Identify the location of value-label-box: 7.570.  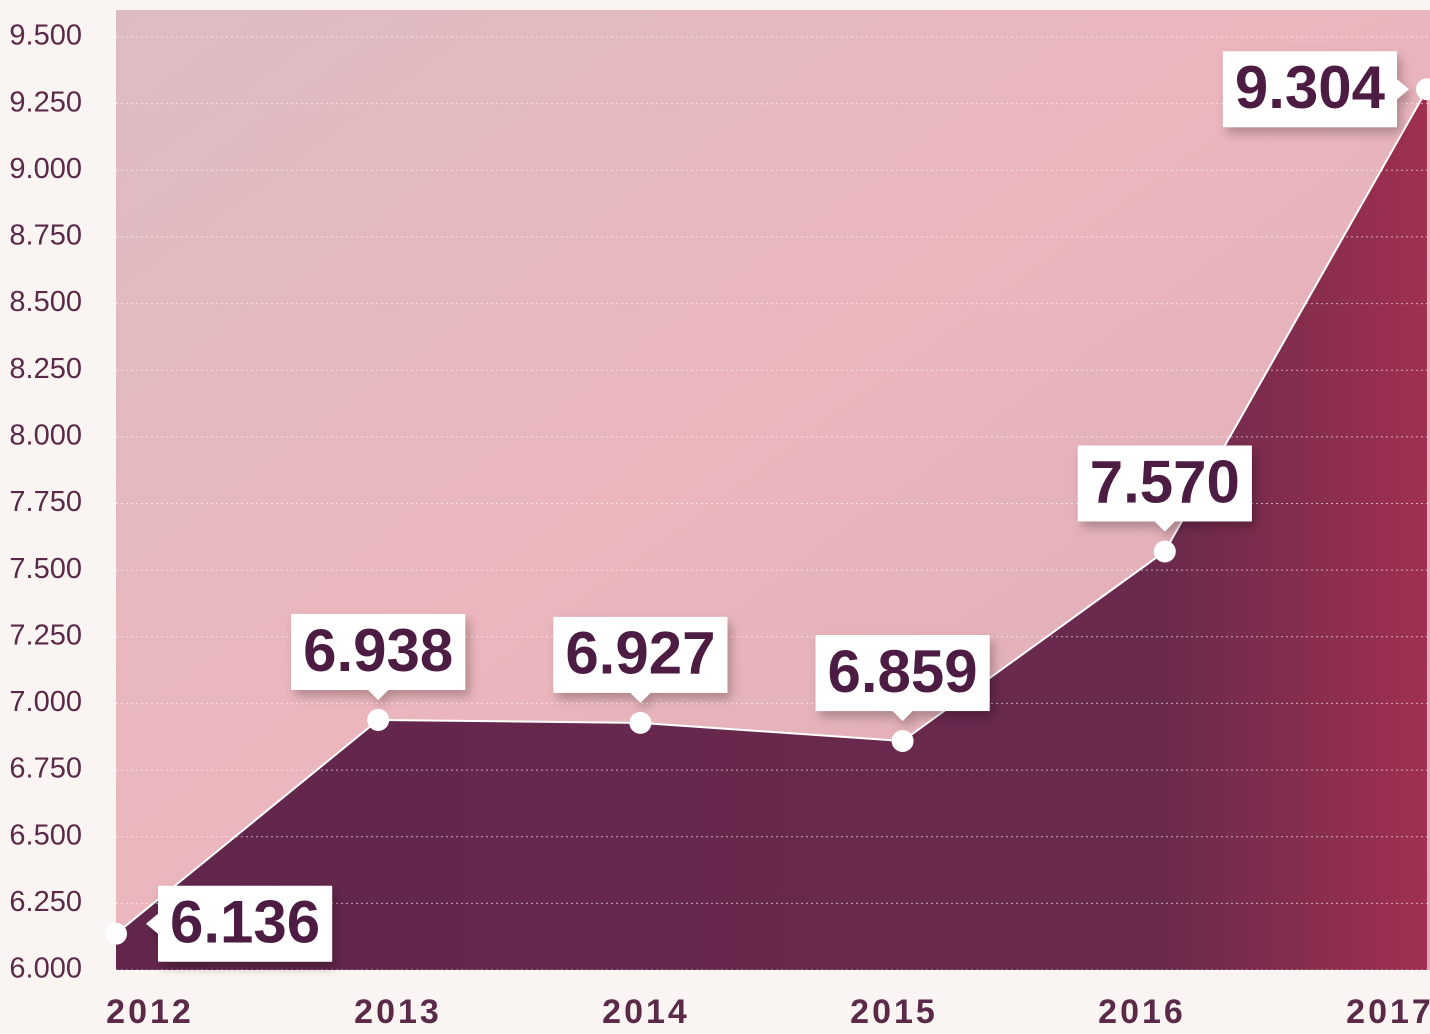
(1164, 488).